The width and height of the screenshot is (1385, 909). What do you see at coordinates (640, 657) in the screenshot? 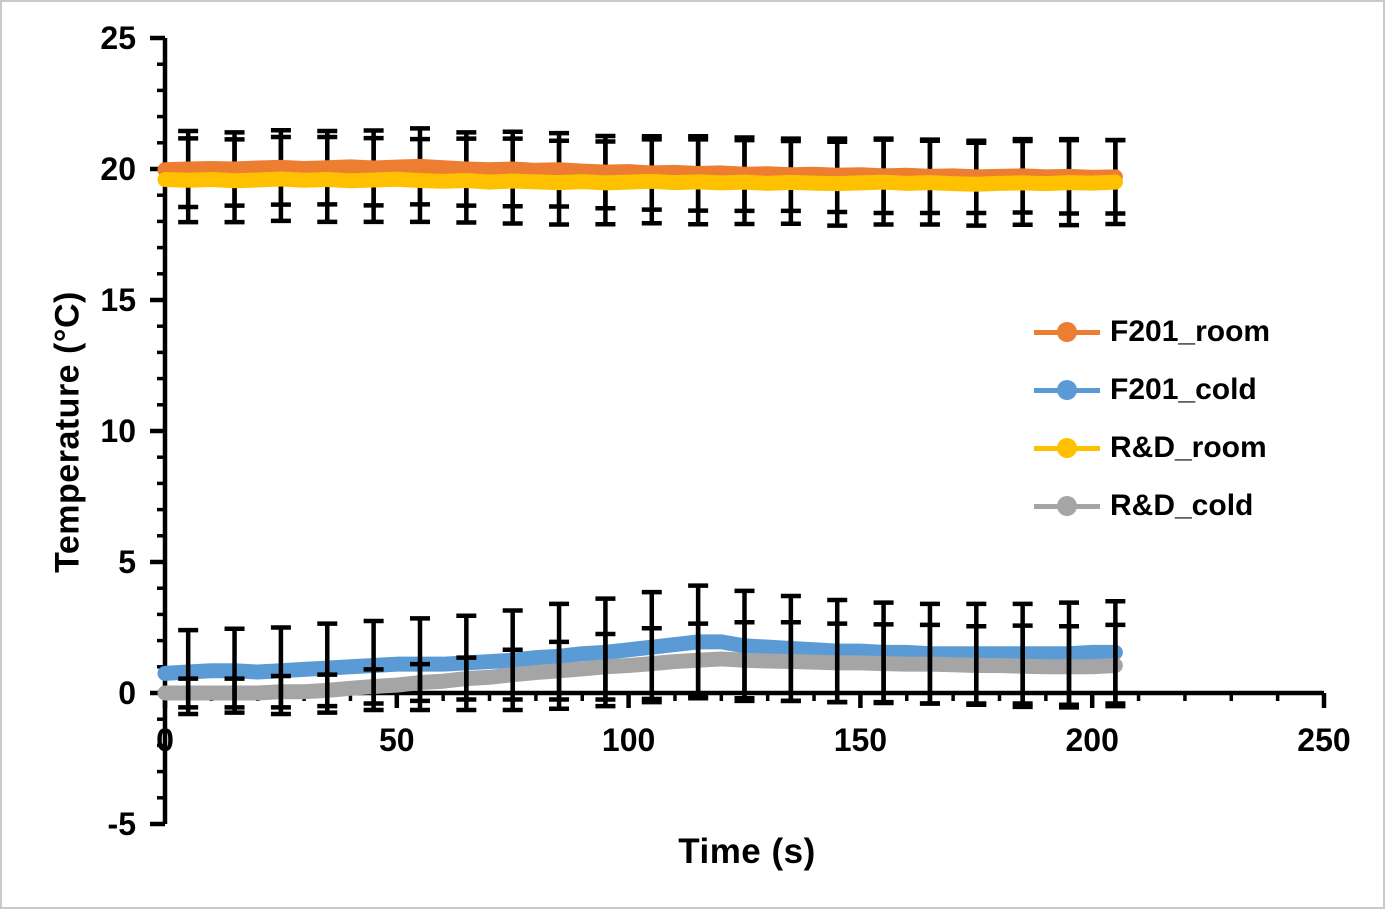
I see `series-line-F201_cold` at bounding box center [640, 657].